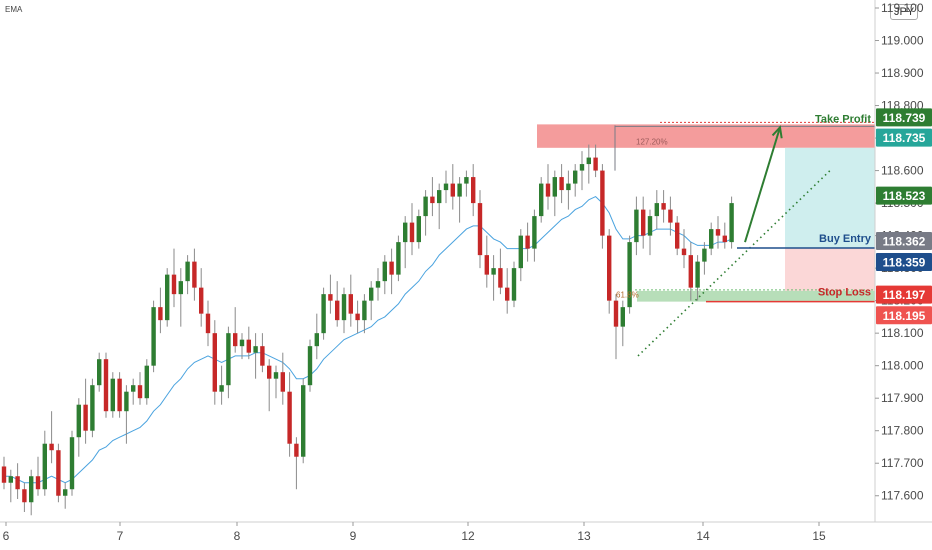  Describe the element at coordinates (902, 41) in the screenshot. I see `y-tick-label: 119.000` at that location.